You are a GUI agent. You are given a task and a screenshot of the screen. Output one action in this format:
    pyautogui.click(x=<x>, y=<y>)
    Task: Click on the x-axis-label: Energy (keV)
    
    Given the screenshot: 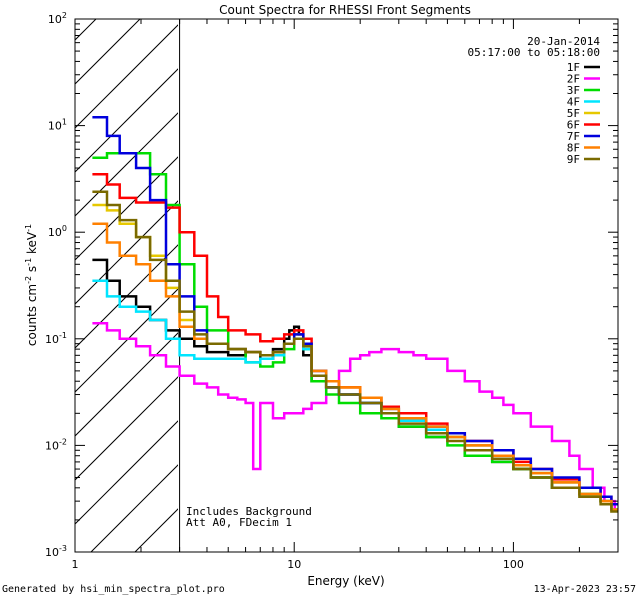 What is the action you would take?
    pyautogui.click(x=345, y=581)
    